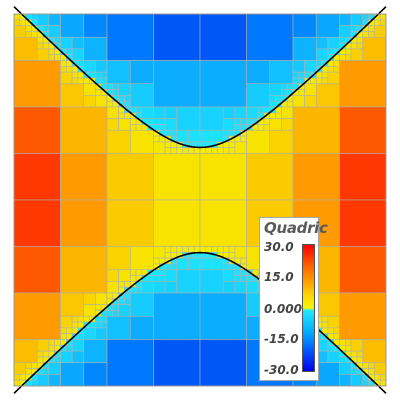 This screenshot has height=400, width=400. What do you see at coordinates (279, 277) in the screenshot?
I see `legend-tick-upper: 15.0` at bounding box center [279, 277].